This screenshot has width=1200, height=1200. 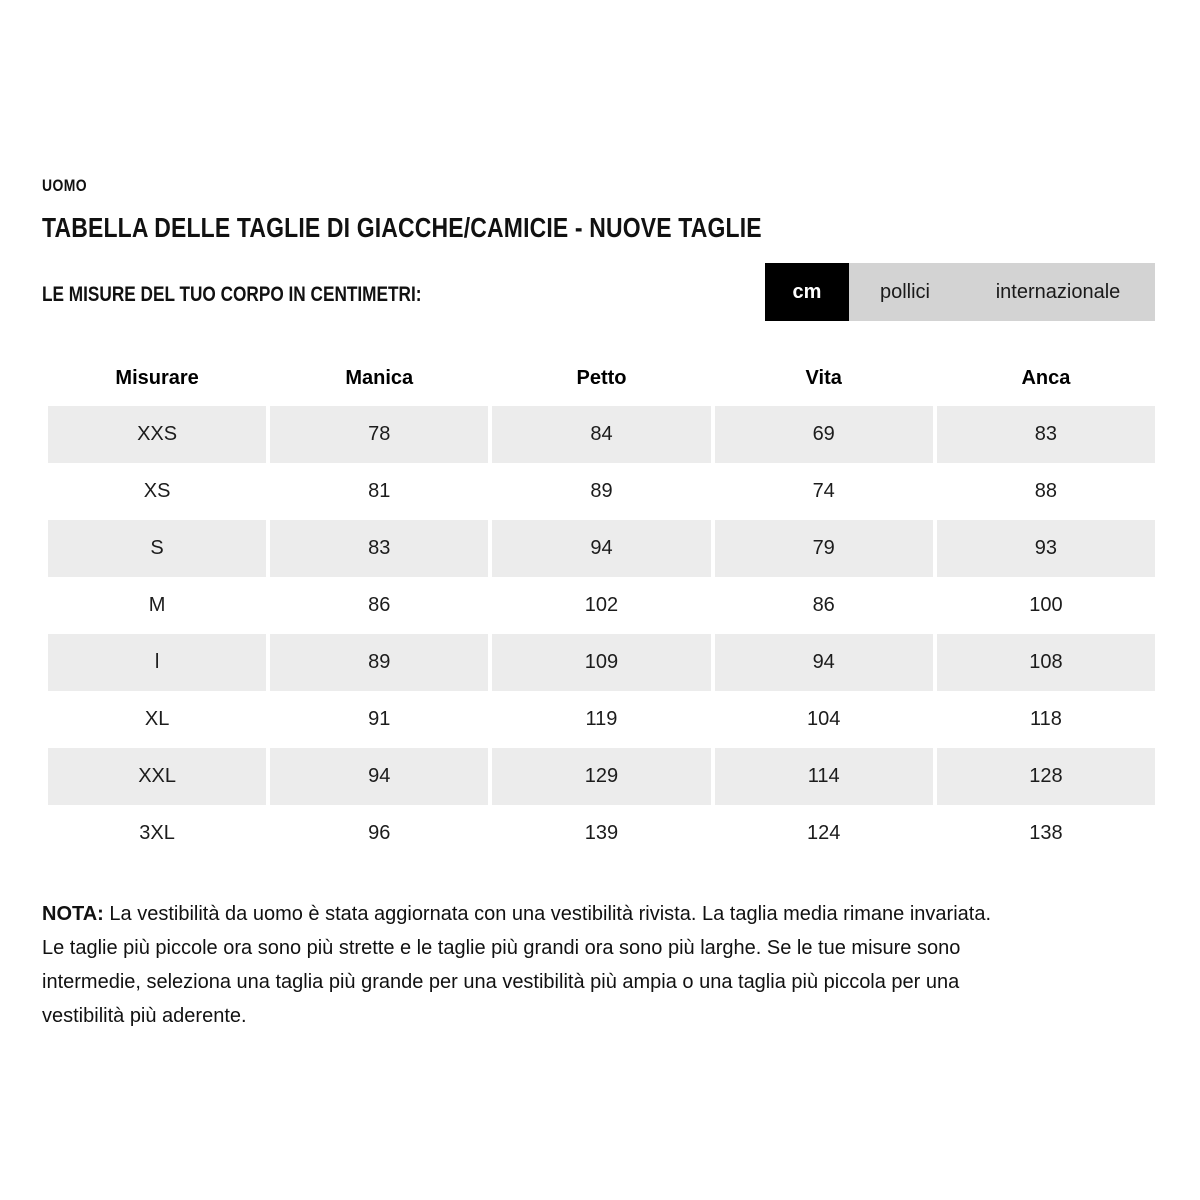 I want to click on table-row: S 83 94 79 93, so click(x=601, y=548).